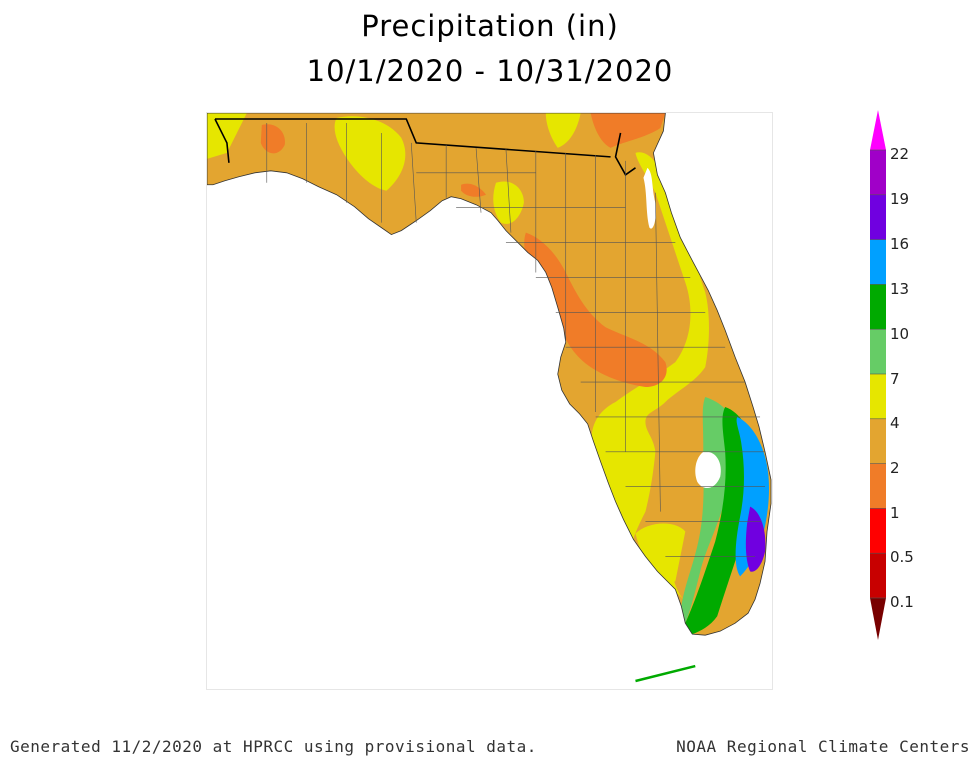  Describe the element at coordinates (660, 552) in the screenshot. I see `zone-4-7-southwest` at that location.